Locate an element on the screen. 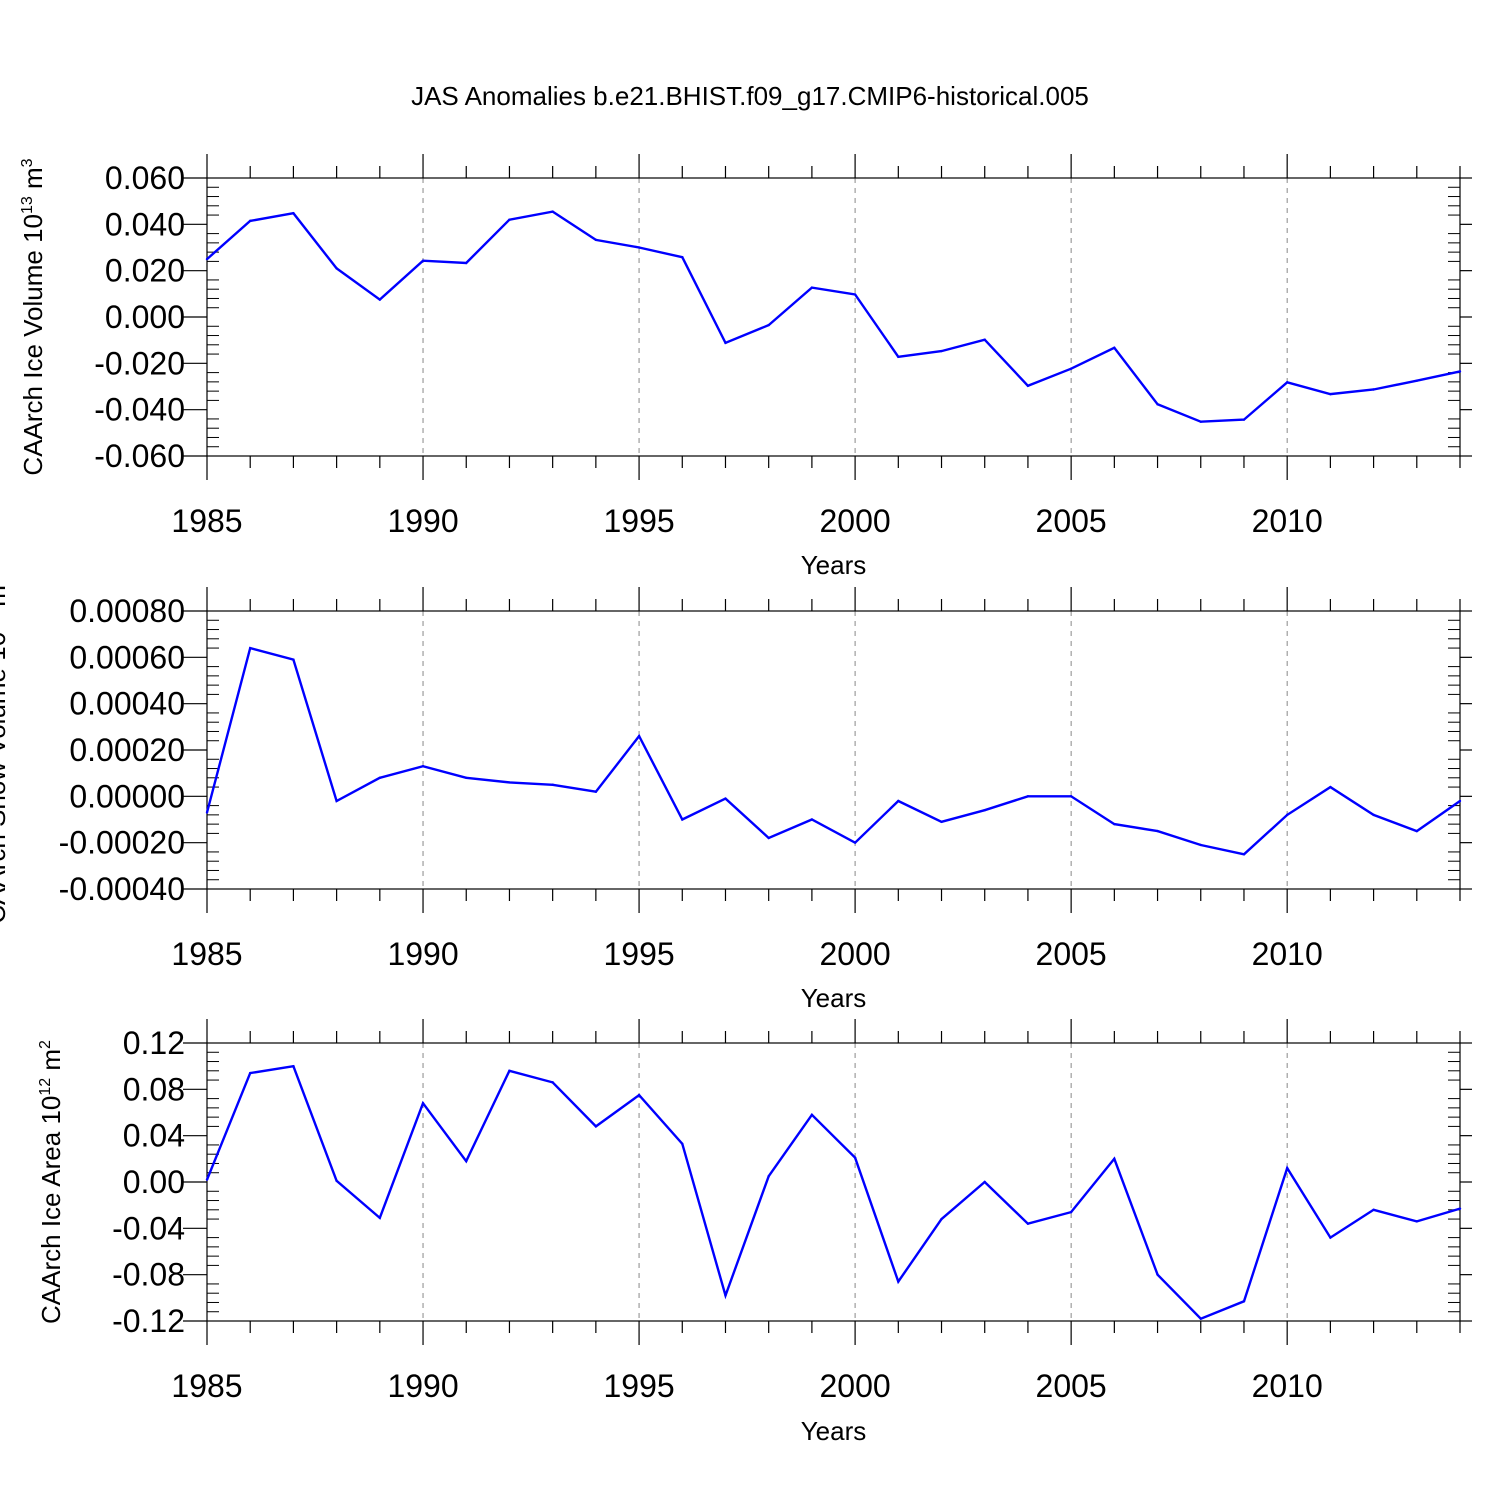  y-axis-label-superscript: 13 is located at coordinates (27, 205).